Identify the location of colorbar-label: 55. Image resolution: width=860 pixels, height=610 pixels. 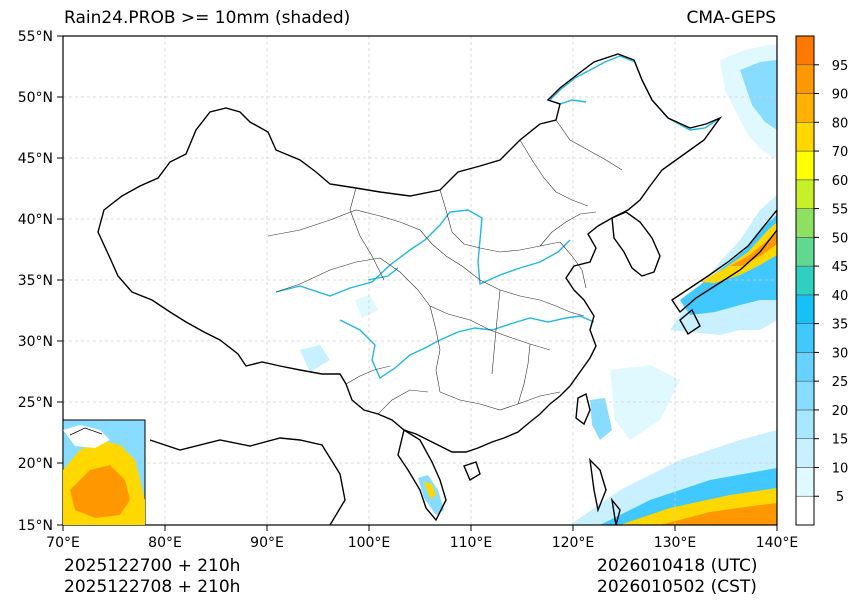
(840, 210).